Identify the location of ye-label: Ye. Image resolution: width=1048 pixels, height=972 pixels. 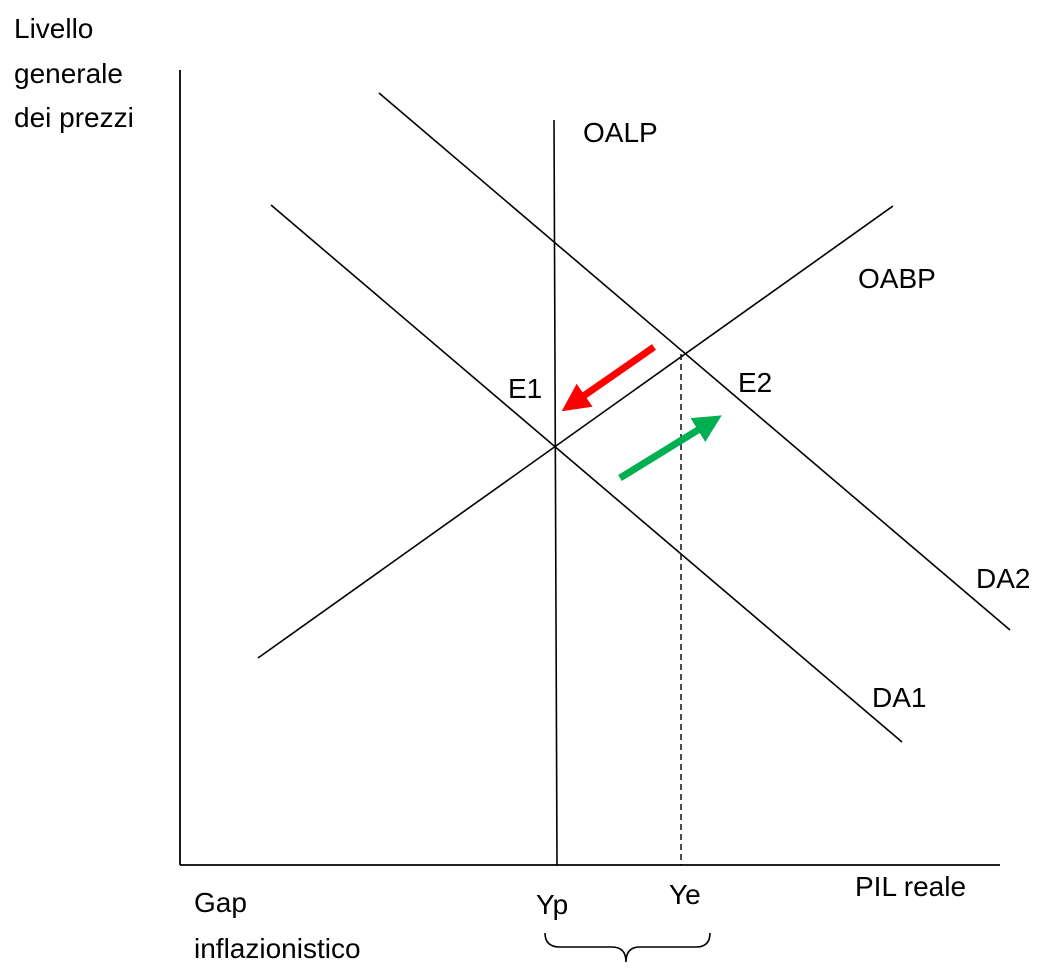
(685, 894).